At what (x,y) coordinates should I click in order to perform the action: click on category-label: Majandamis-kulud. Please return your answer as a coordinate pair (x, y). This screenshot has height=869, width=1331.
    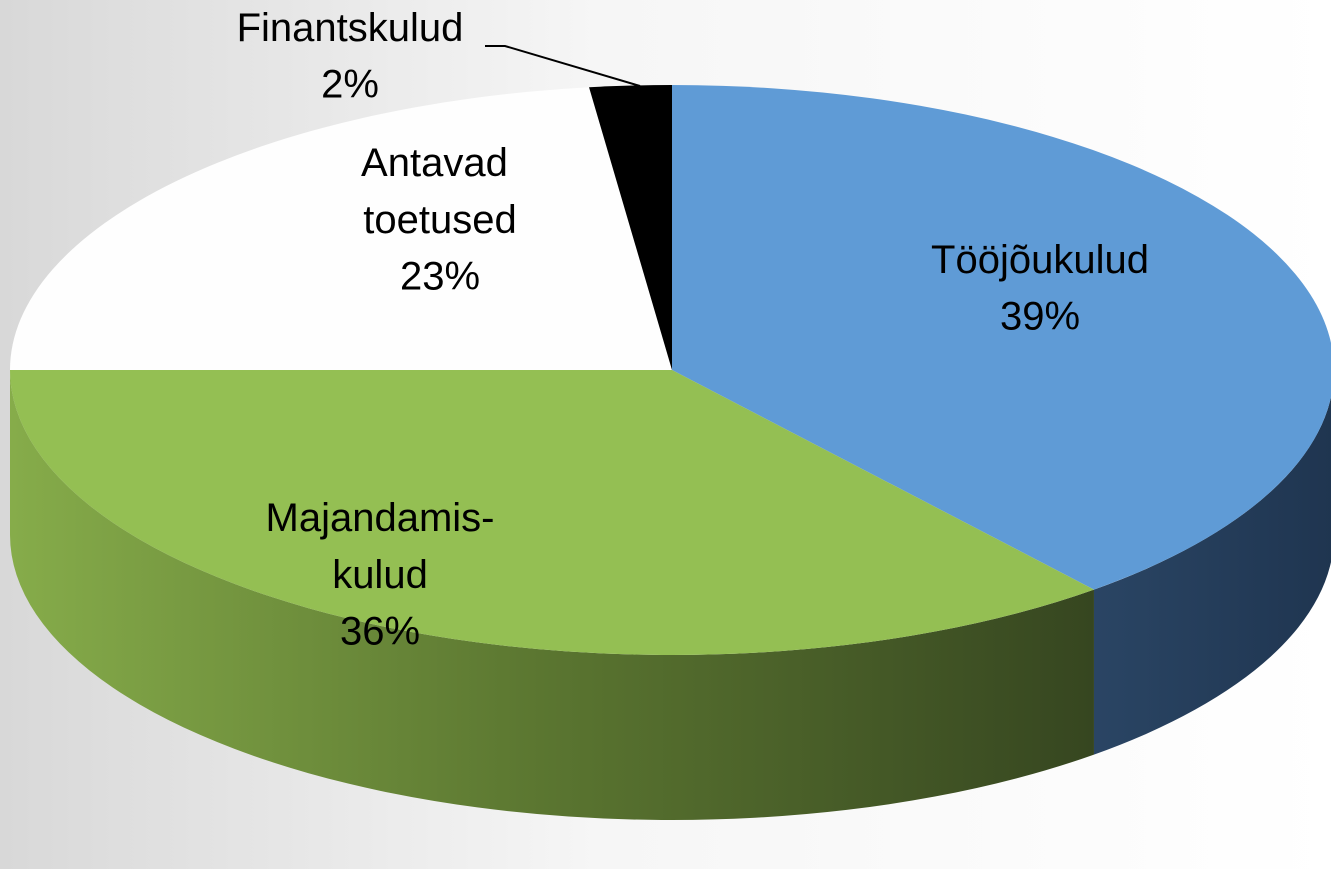
    Looking at the image, I should click on (380, 546).